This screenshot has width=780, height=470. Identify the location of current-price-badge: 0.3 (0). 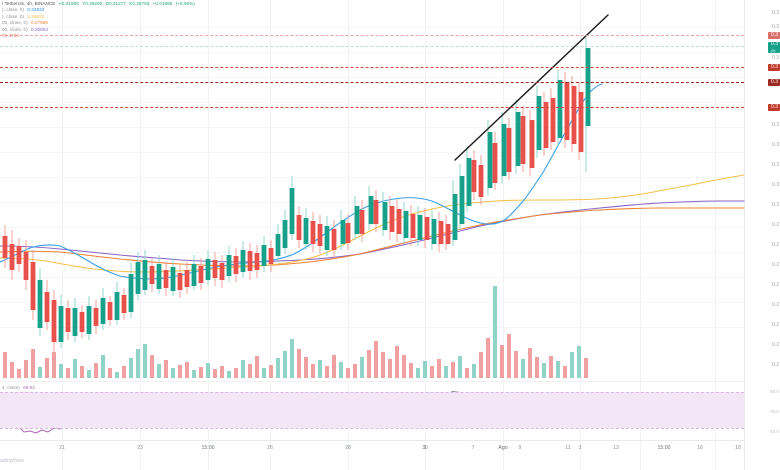
(774, 46).